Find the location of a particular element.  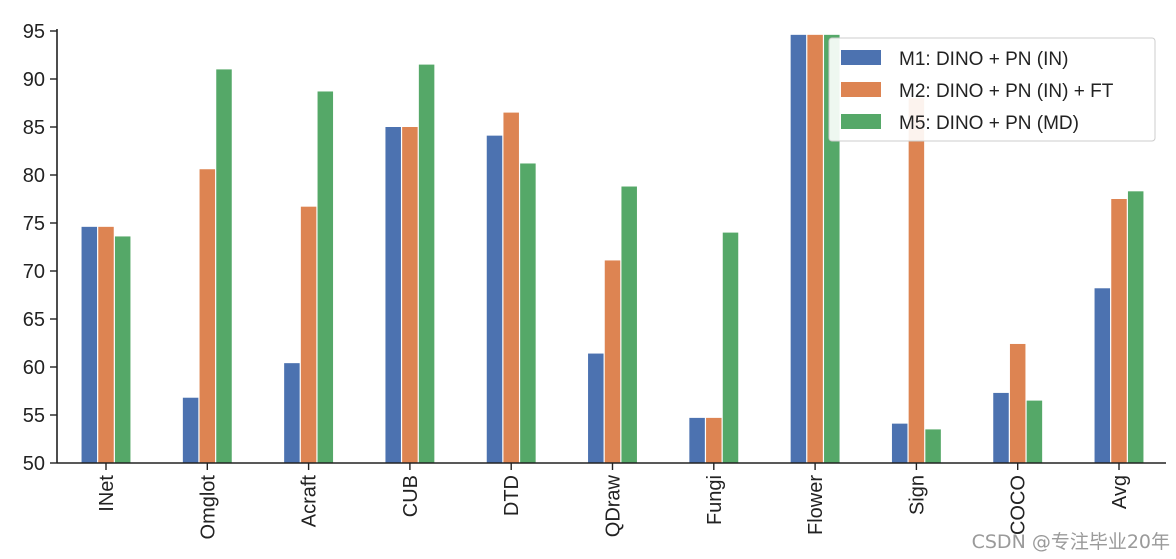

x-tick-label-omglot: Omglot is located at coordinates (208, 507).